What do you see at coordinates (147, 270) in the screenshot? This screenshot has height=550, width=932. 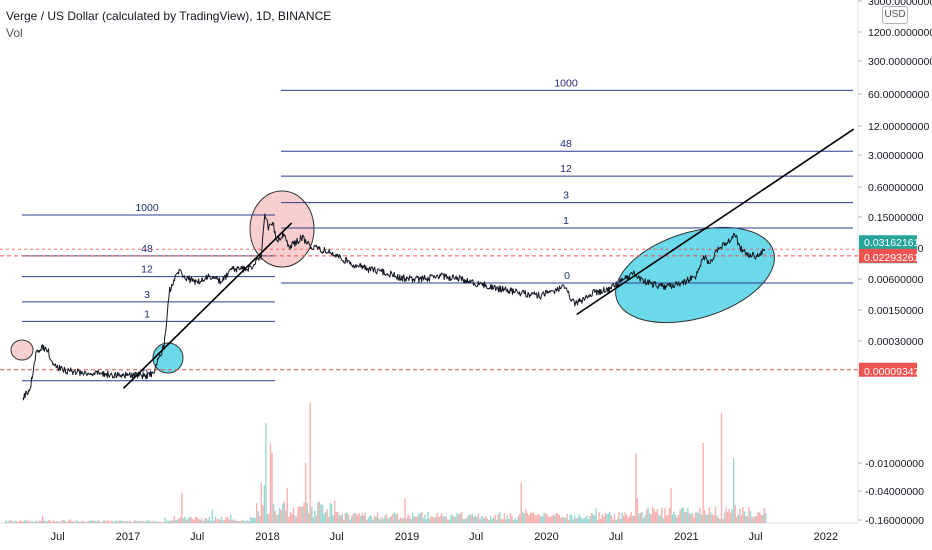 I see `fib-left-level-label: 12` at bounding box center [147, 270].